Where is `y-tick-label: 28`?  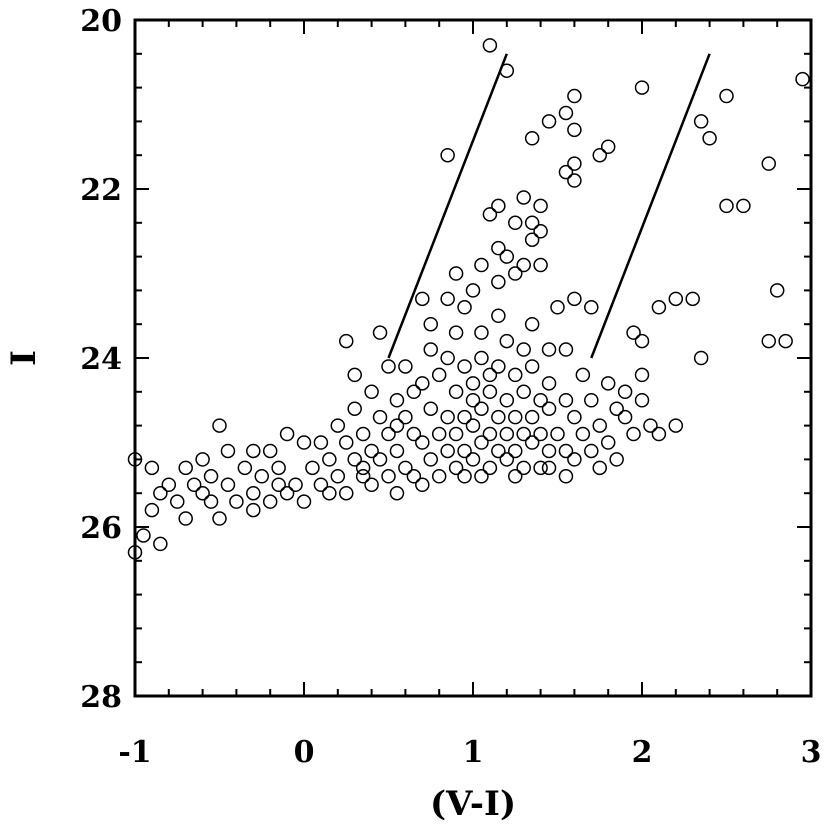
y-tick-label: 28 is located at coordinates (101, 697).